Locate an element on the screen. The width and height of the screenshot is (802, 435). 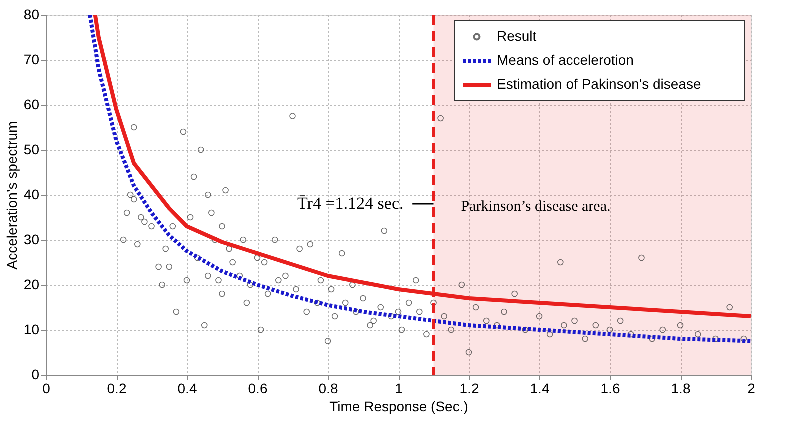
annotation: T̄r4 =1.124 sec. is located at coordinates (351, 203).